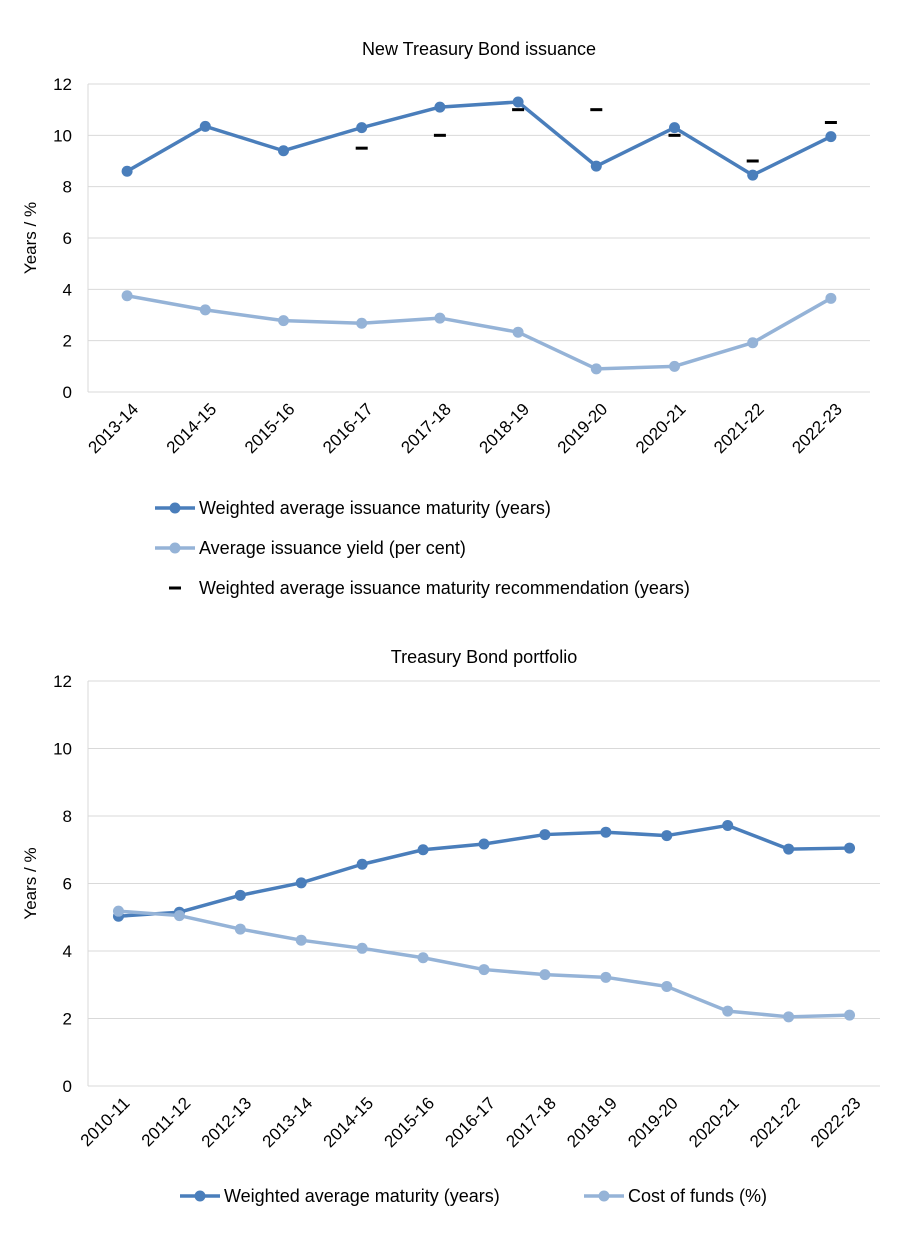  I want to click on legend-label: Weighted average maturity (years), so click(362, 1196).